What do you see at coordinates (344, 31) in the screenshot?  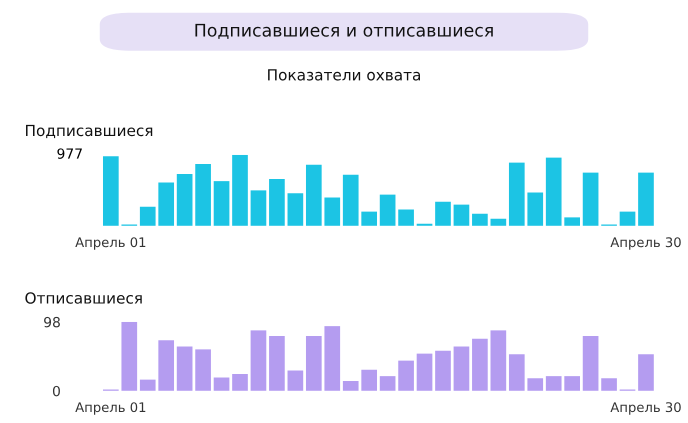 I see `text: Подписавшиеся и отписавшиеся` at bounding box center [344, 31].